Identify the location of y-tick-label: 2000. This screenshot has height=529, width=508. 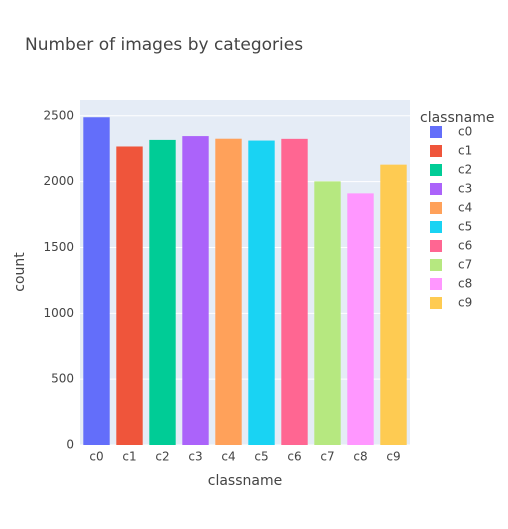
(58, 181).